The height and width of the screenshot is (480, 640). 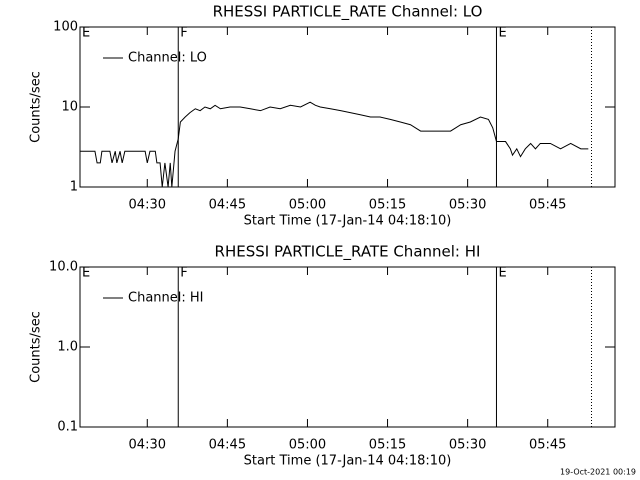 What do you see at coordinates (167, 58) in the screenshot?
I see `legend-label: Channel: LO` at bounding box center [167, 58].